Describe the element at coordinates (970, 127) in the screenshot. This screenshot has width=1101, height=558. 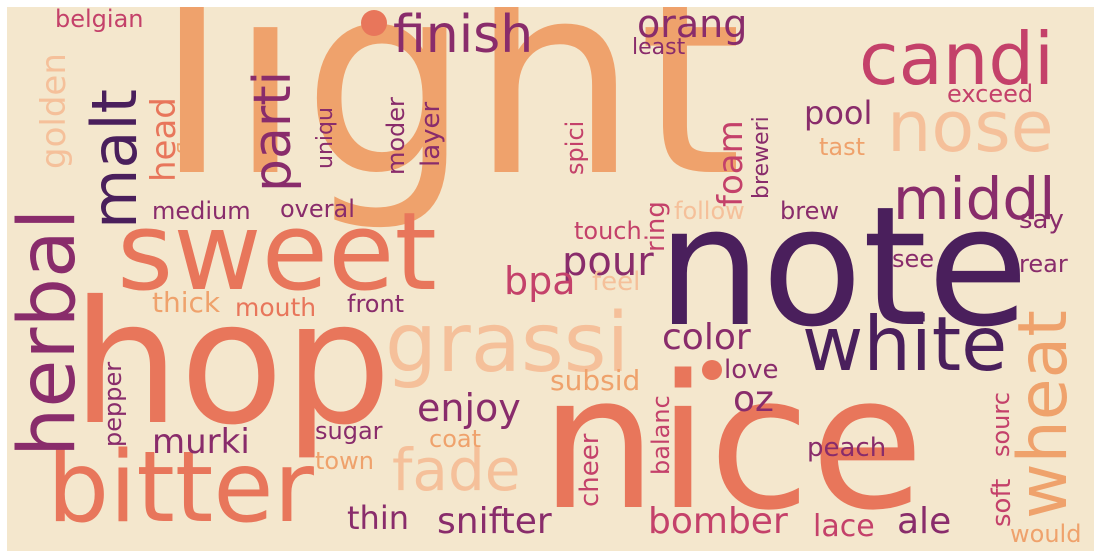
I see `word-nose: nose` at that location.